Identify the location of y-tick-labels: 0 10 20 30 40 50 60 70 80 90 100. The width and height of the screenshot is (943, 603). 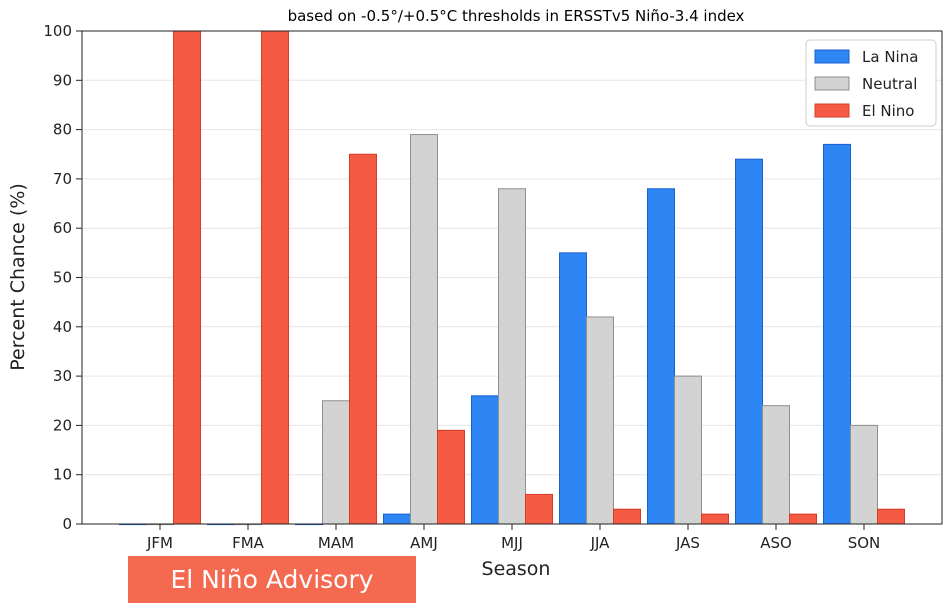
(62, 277).